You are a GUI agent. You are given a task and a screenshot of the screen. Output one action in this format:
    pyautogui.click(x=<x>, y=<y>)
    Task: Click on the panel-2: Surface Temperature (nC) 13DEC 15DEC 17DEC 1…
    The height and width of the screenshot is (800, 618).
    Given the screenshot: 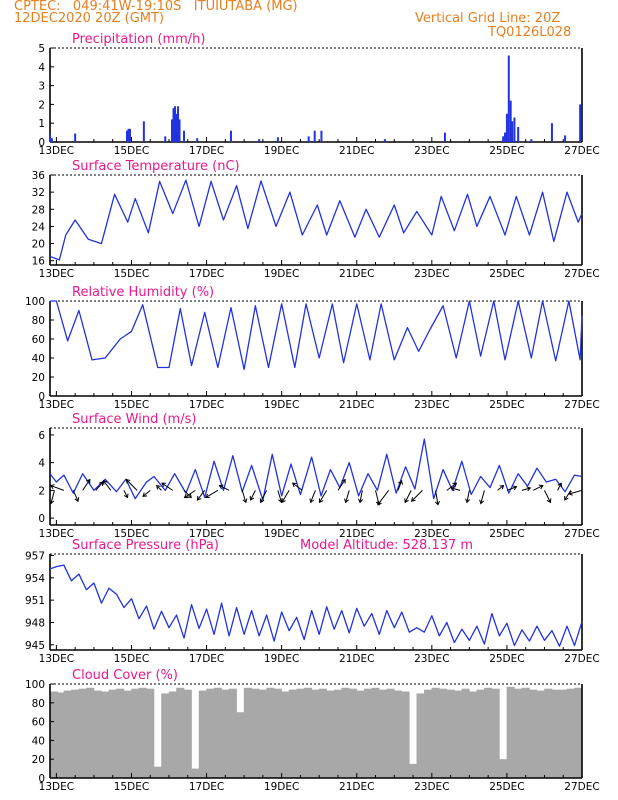 What is the action you would take?
    pyautogui.click(x=316, y=219)
    